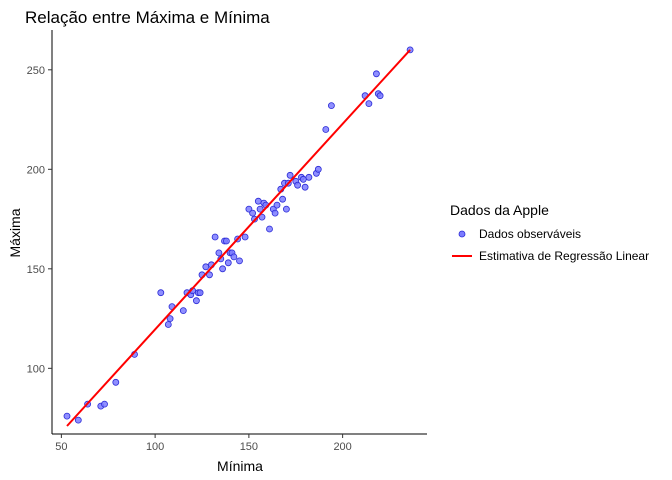  Describe the element at coordinates (36, 369) in the screenshot. I see `y-tick-label: 100` at that location.